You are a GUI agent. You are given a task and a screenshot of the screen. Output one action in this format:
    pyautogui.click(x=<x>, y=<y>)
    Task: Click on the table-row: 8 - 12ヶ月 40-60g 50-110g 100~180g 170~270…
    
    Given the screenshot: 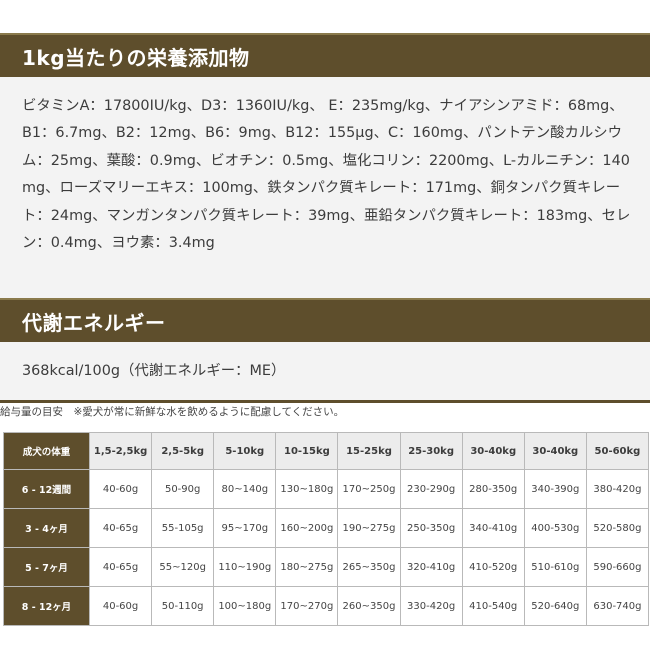 What is the action you would take?
    pyautogui.click(x=326, y=606)
    